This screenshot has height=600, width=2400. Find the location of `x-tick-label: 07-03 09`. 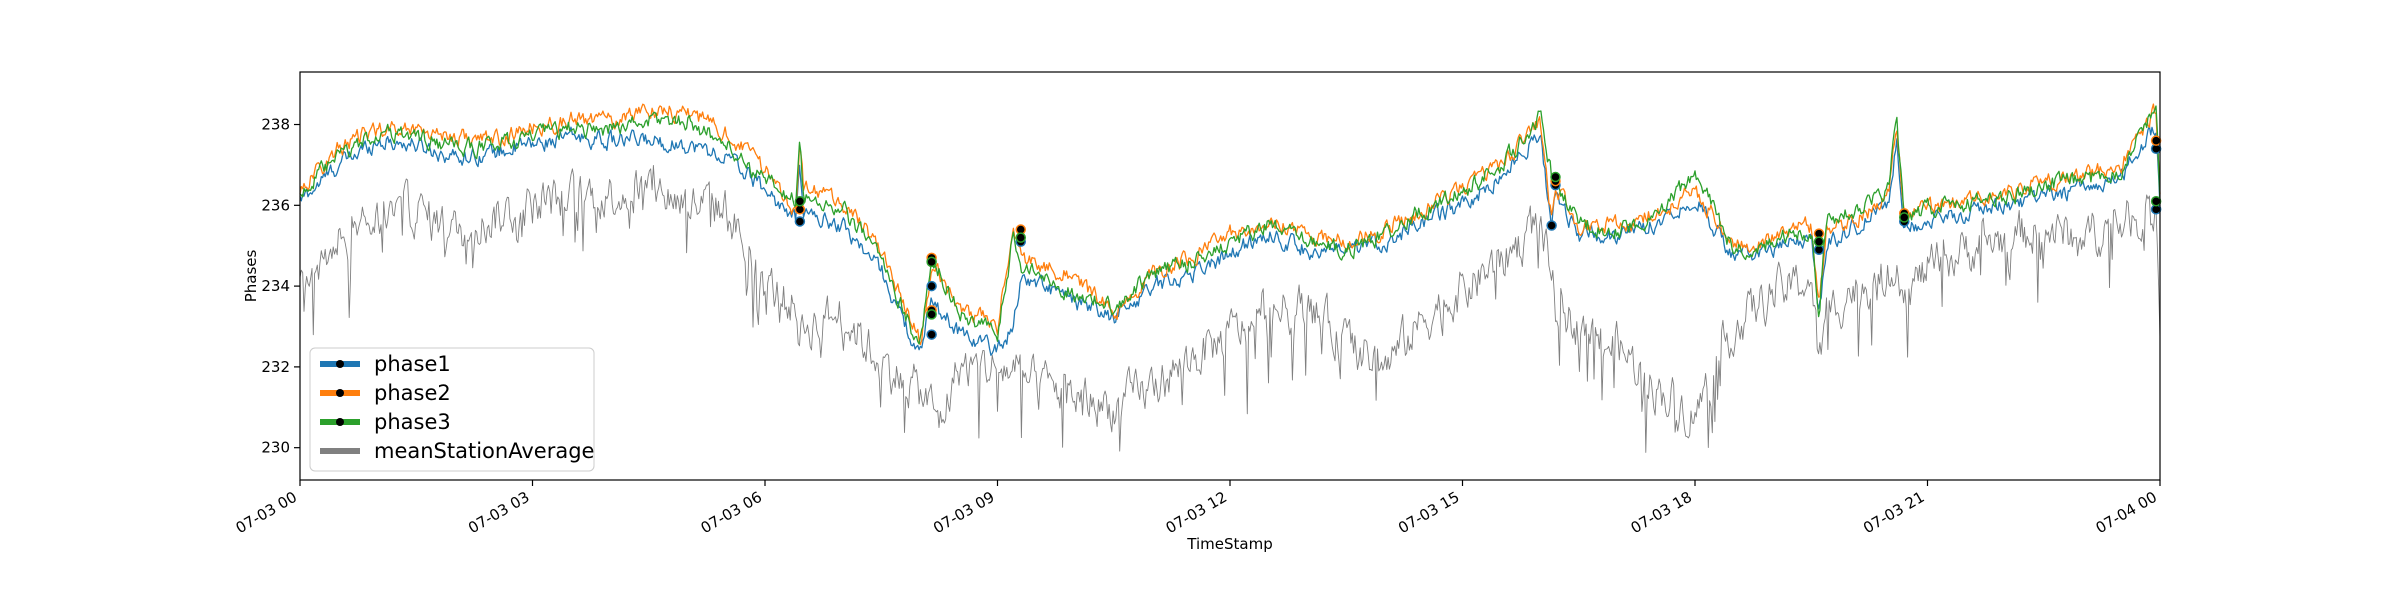

x-tick-label: 07-03 09 is located at coordinates (963, 512).